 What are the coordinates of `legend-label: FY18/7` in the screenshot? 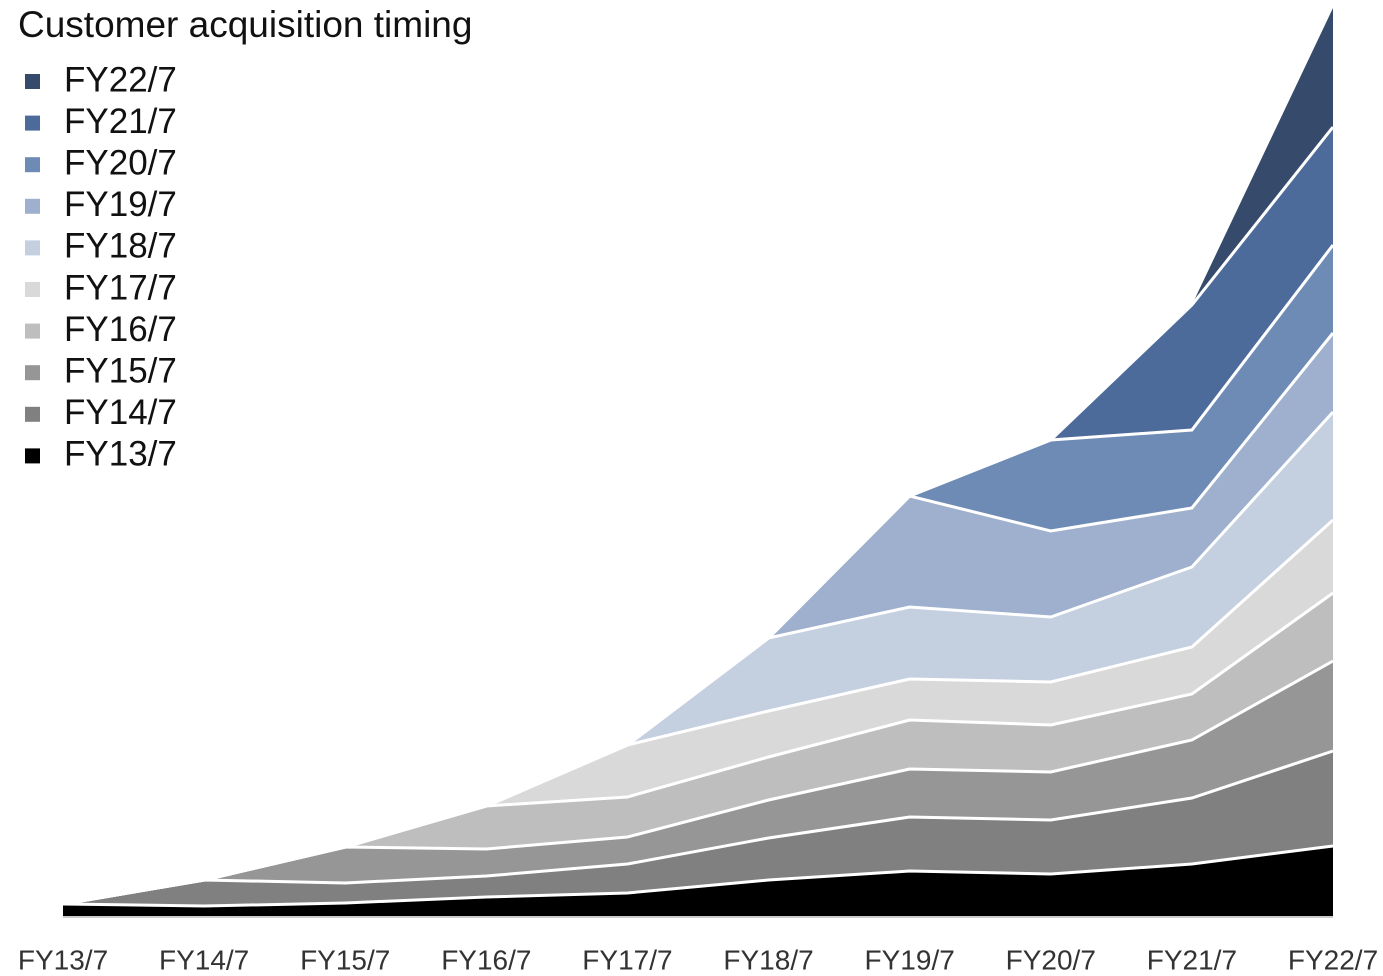 It's located at (120, 246).